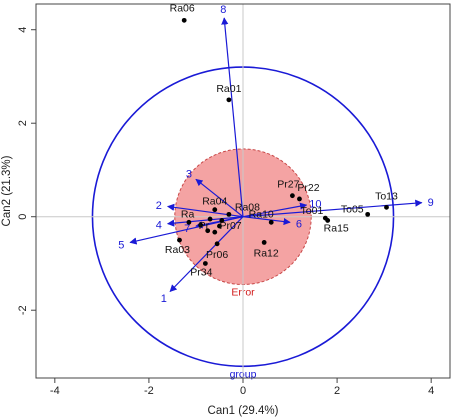 This screenshot has width=455, height=420. Describe the element at coordinates (230, 226) in the screenshot. I see `point-label-pr07: Pr07` at that location.